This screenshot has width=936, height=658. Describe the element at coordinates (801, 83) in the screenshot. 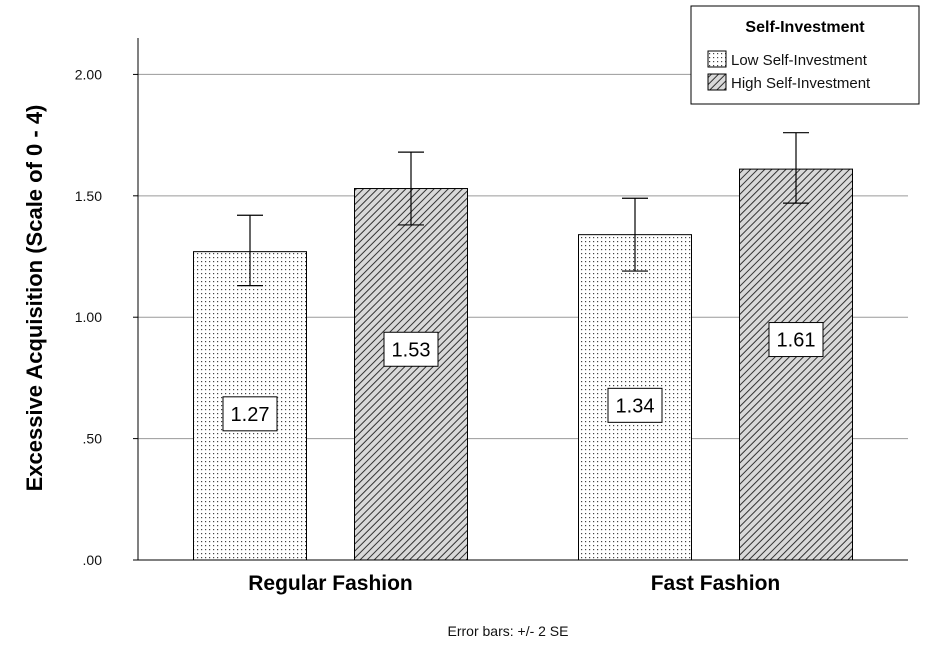

I see `legend-entry-high: High Self-Investment` at that location.